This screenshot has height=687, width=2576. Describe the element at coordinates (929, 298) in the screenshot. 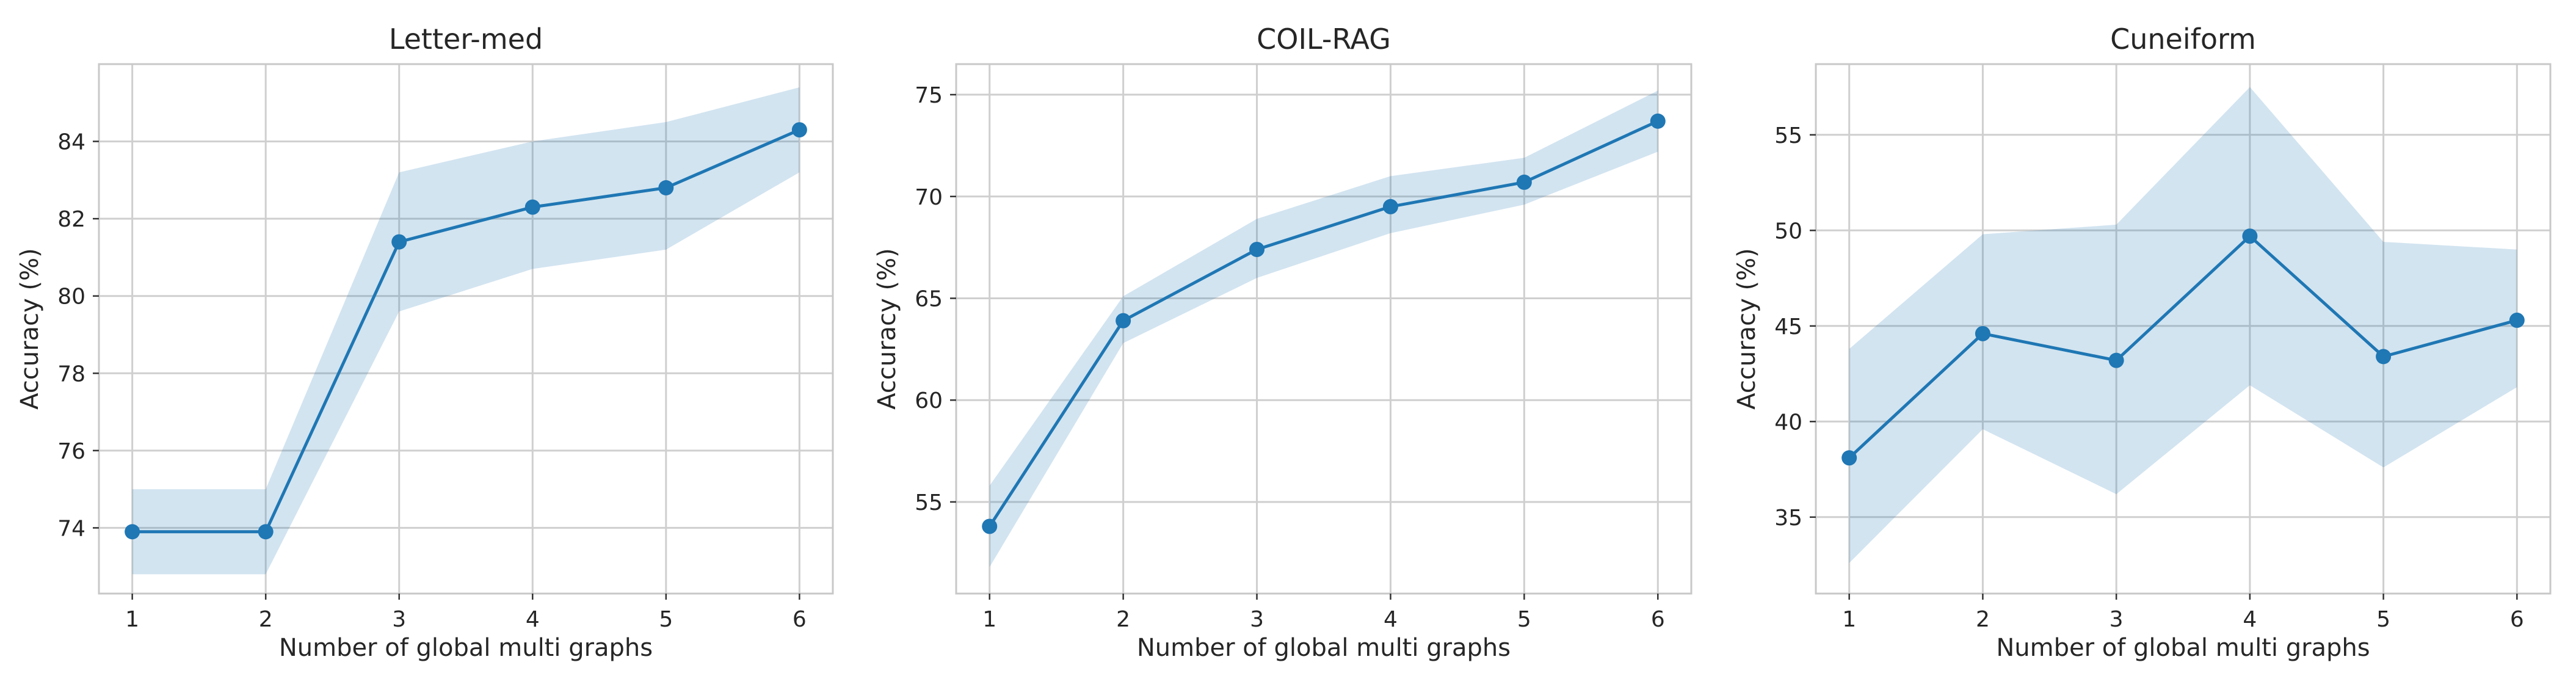

I see `y-tick-label: 65` at that location.